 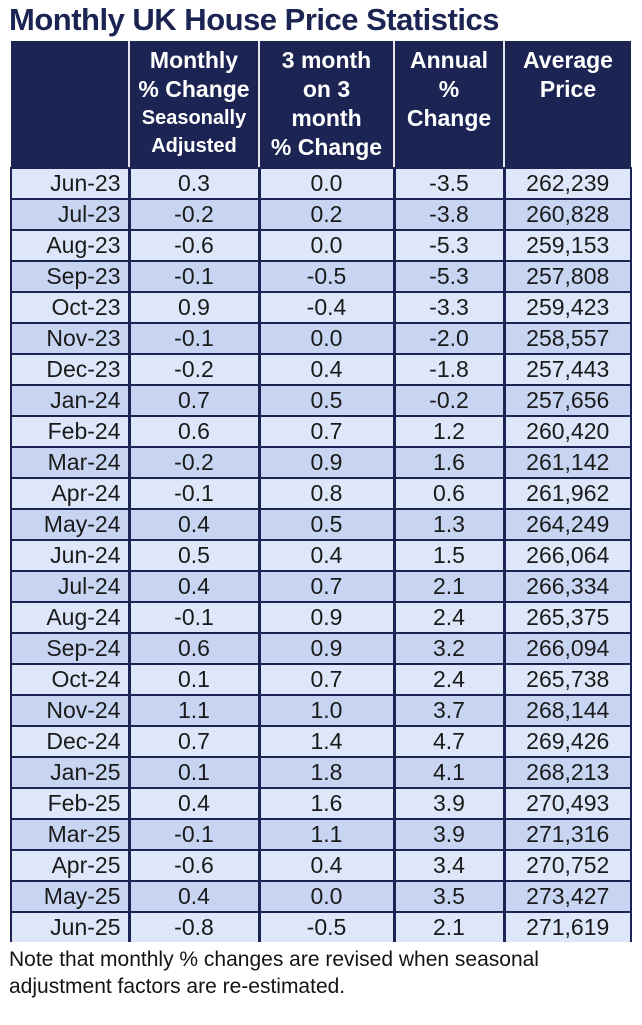 I want to click on month-cell: Mar-25, so click(x=70, y=834).